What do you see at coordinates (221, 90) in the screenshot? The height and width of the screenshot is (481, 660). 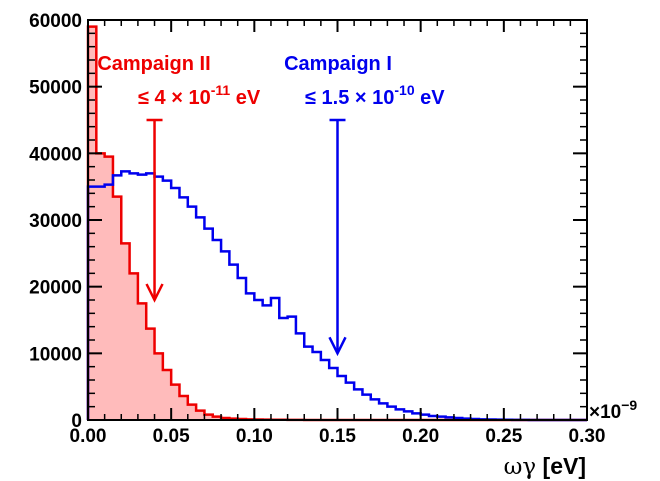 I see `campaign-ii-limit-exp: -11` at bounding box center [221, 90].